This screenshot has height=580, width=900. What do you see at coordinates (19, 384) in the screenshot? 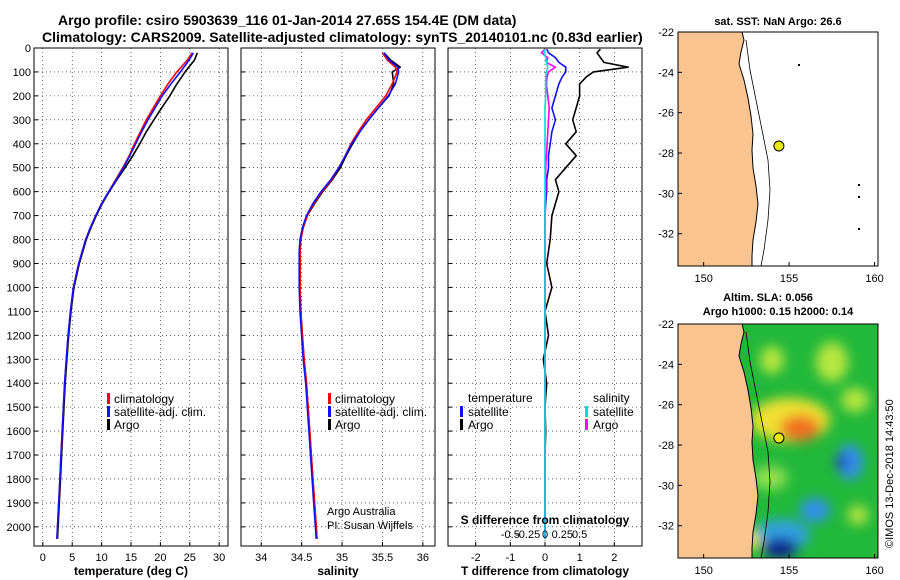
I see `depth-tick-label: 1400` at bounding box center [19, 384].